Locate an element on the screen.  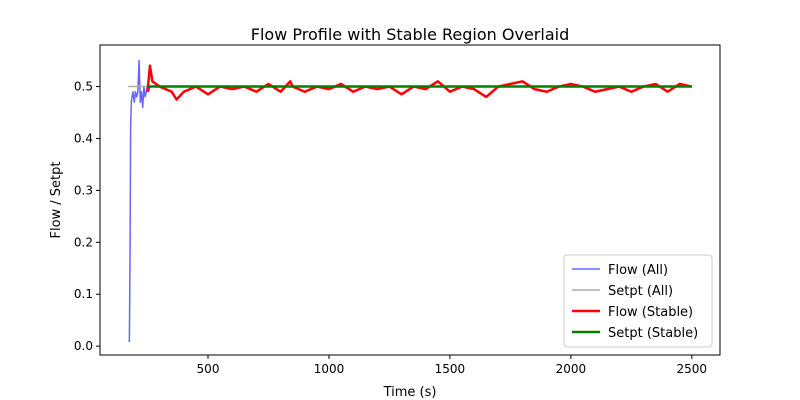
x-tick-label: 2500 is located at coordinates (692, 369).